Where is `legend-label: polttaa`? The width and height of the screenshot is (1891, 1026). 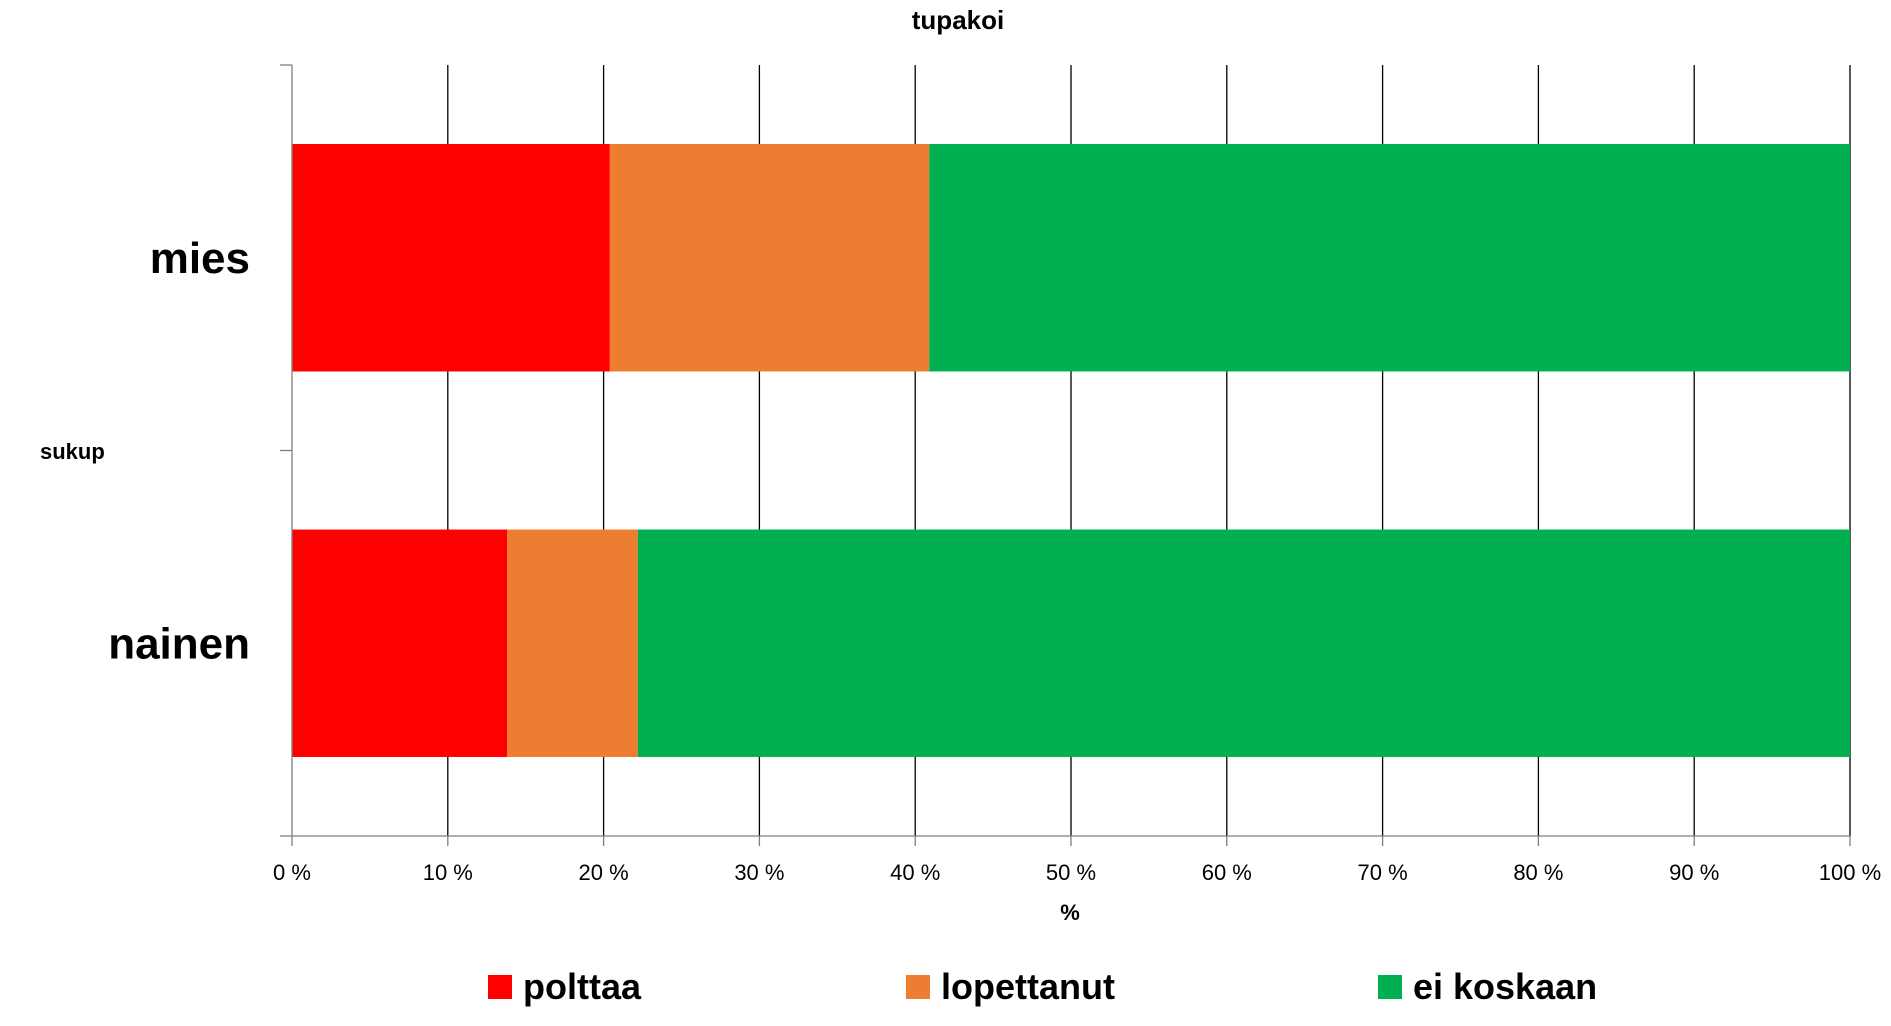
legend-label: polttaa is located at coordinates (582, 986).